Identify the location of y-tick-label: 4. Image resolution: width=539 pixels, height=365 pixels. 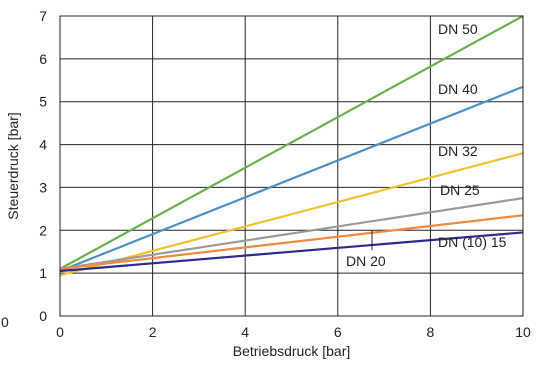
(43, 145).